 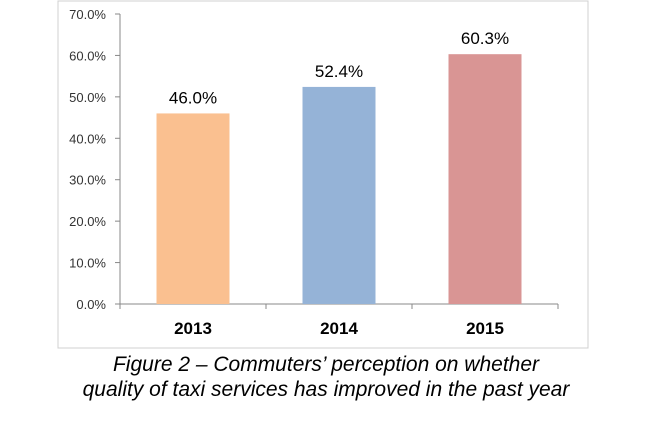 I want to click on y-tick-label: 10.0%, so click(x=87, y=263).